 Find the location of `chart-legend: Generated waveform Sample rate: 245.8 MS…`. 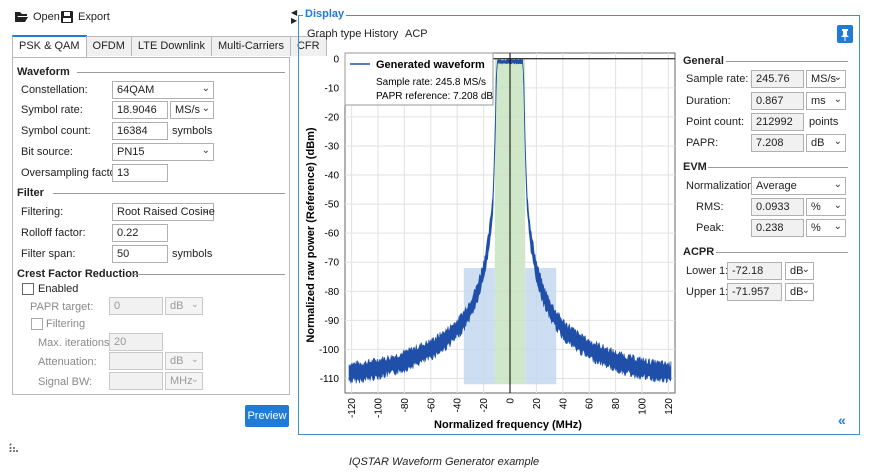

chart-legend: Generated waveform Sample rate: 245.8 MS… is located at coordinates (419, 79).